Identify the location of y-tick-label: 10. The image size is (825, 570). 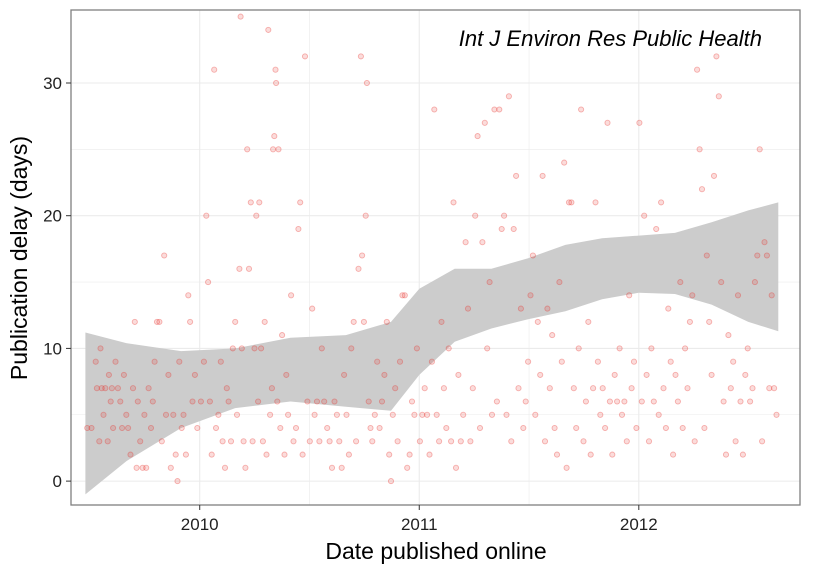
(52, 348).